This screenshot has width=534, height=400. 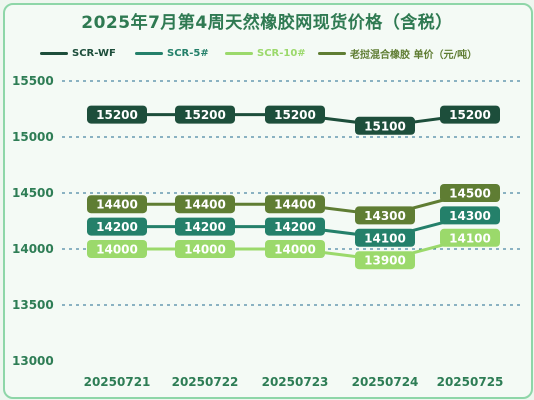 I want to click on x-tick-label: 20250724, so click(x=385, y=382).